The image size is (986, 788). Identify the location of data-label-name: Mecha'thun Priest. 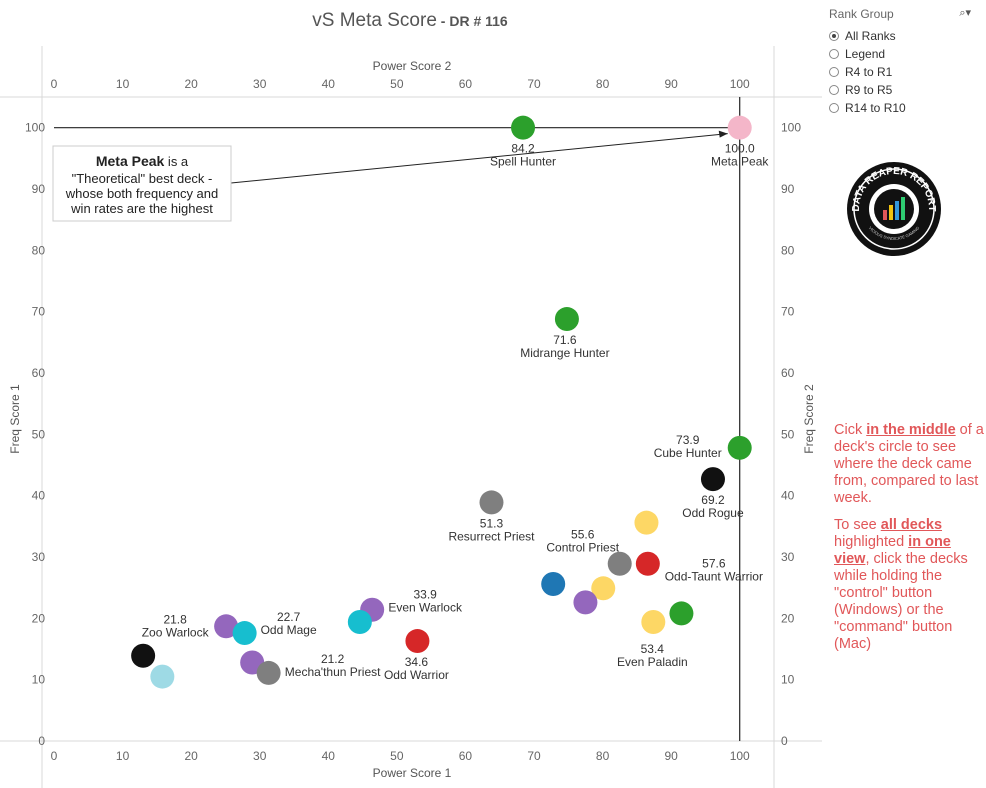
(333, 672).